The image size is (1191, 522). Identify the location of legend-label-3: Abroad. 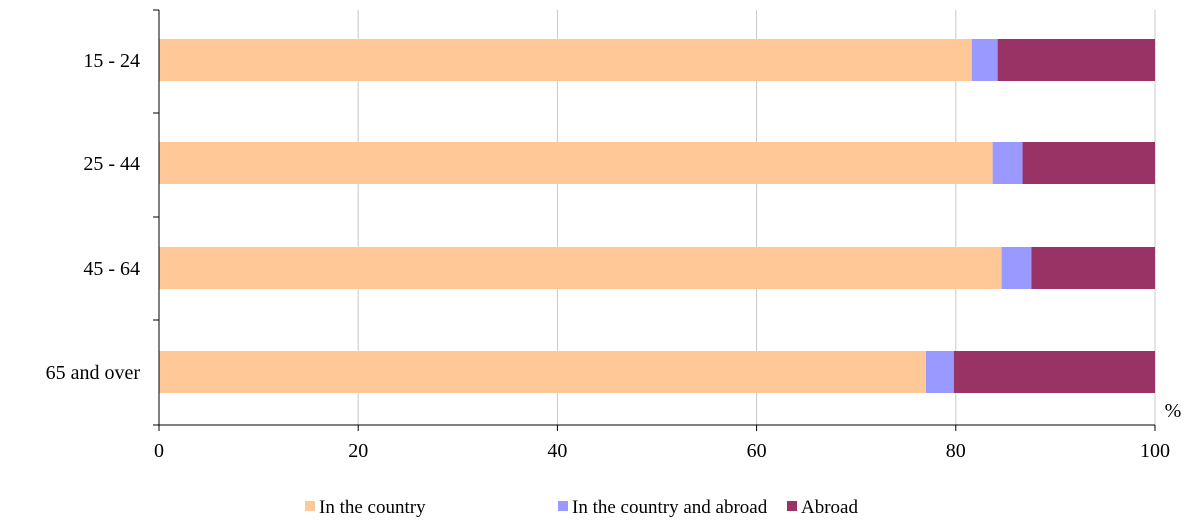
(829, 507).